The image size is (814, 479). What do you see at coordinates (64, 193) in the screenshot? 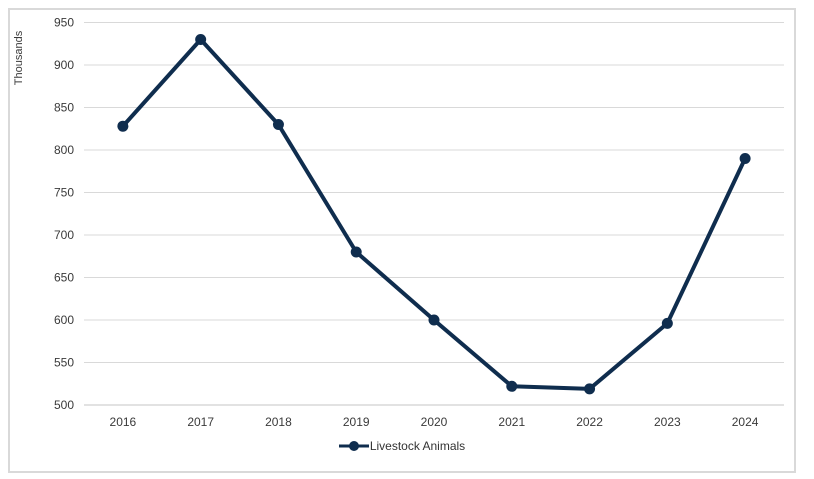
I see `y-tick-label: 750` at bounding box center [64, 193].